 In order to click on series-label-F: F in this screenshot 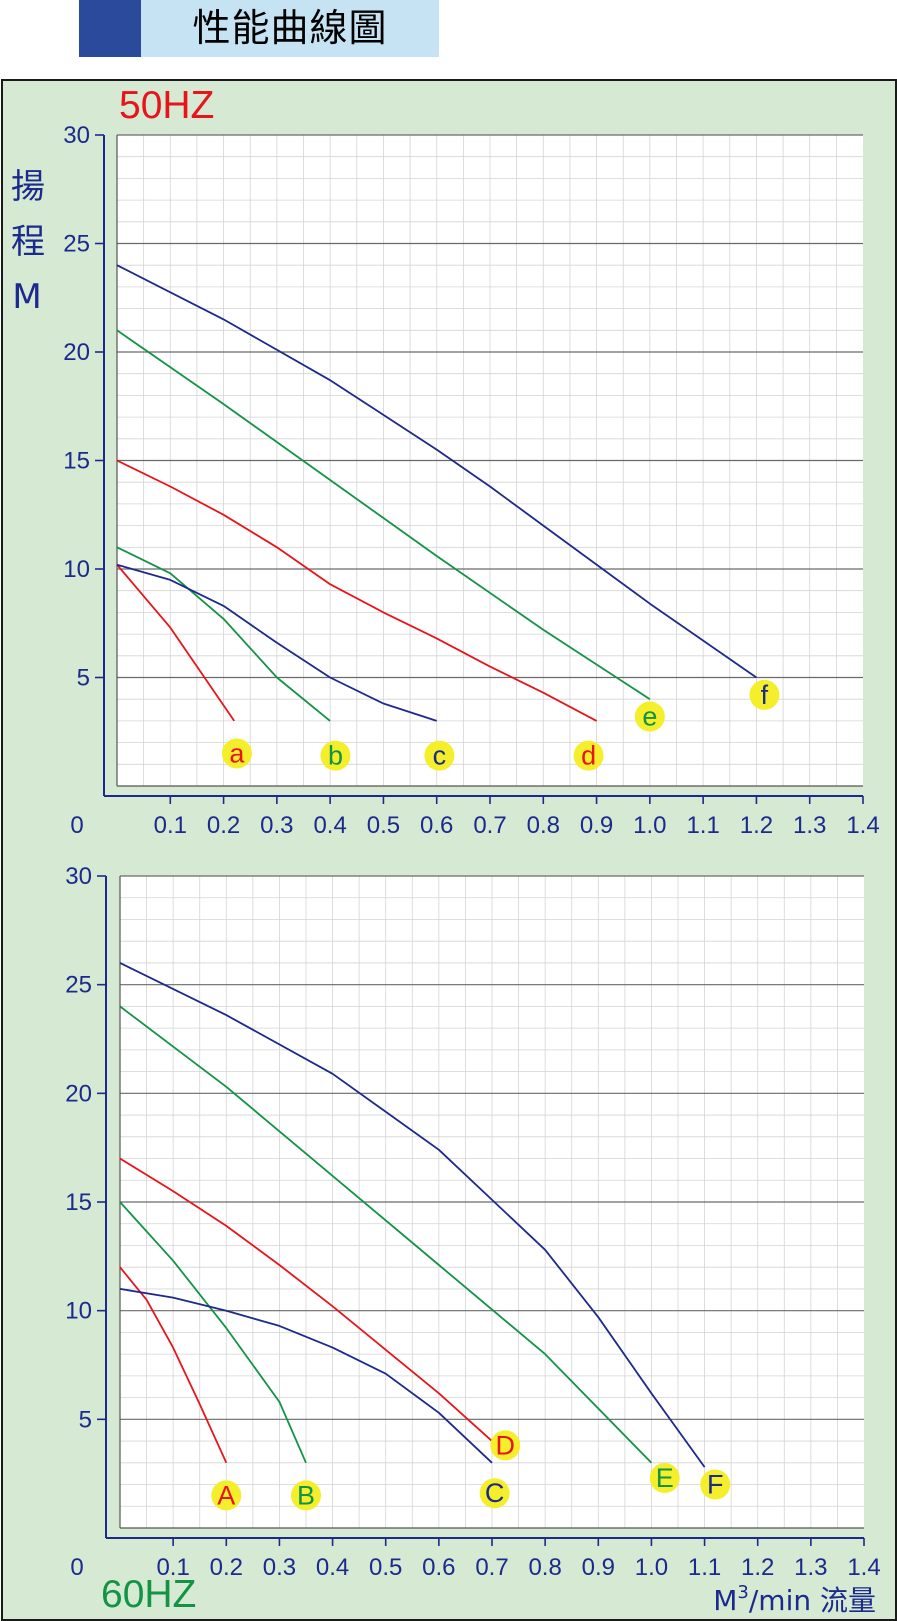, I will do `click(715, 1485)`.